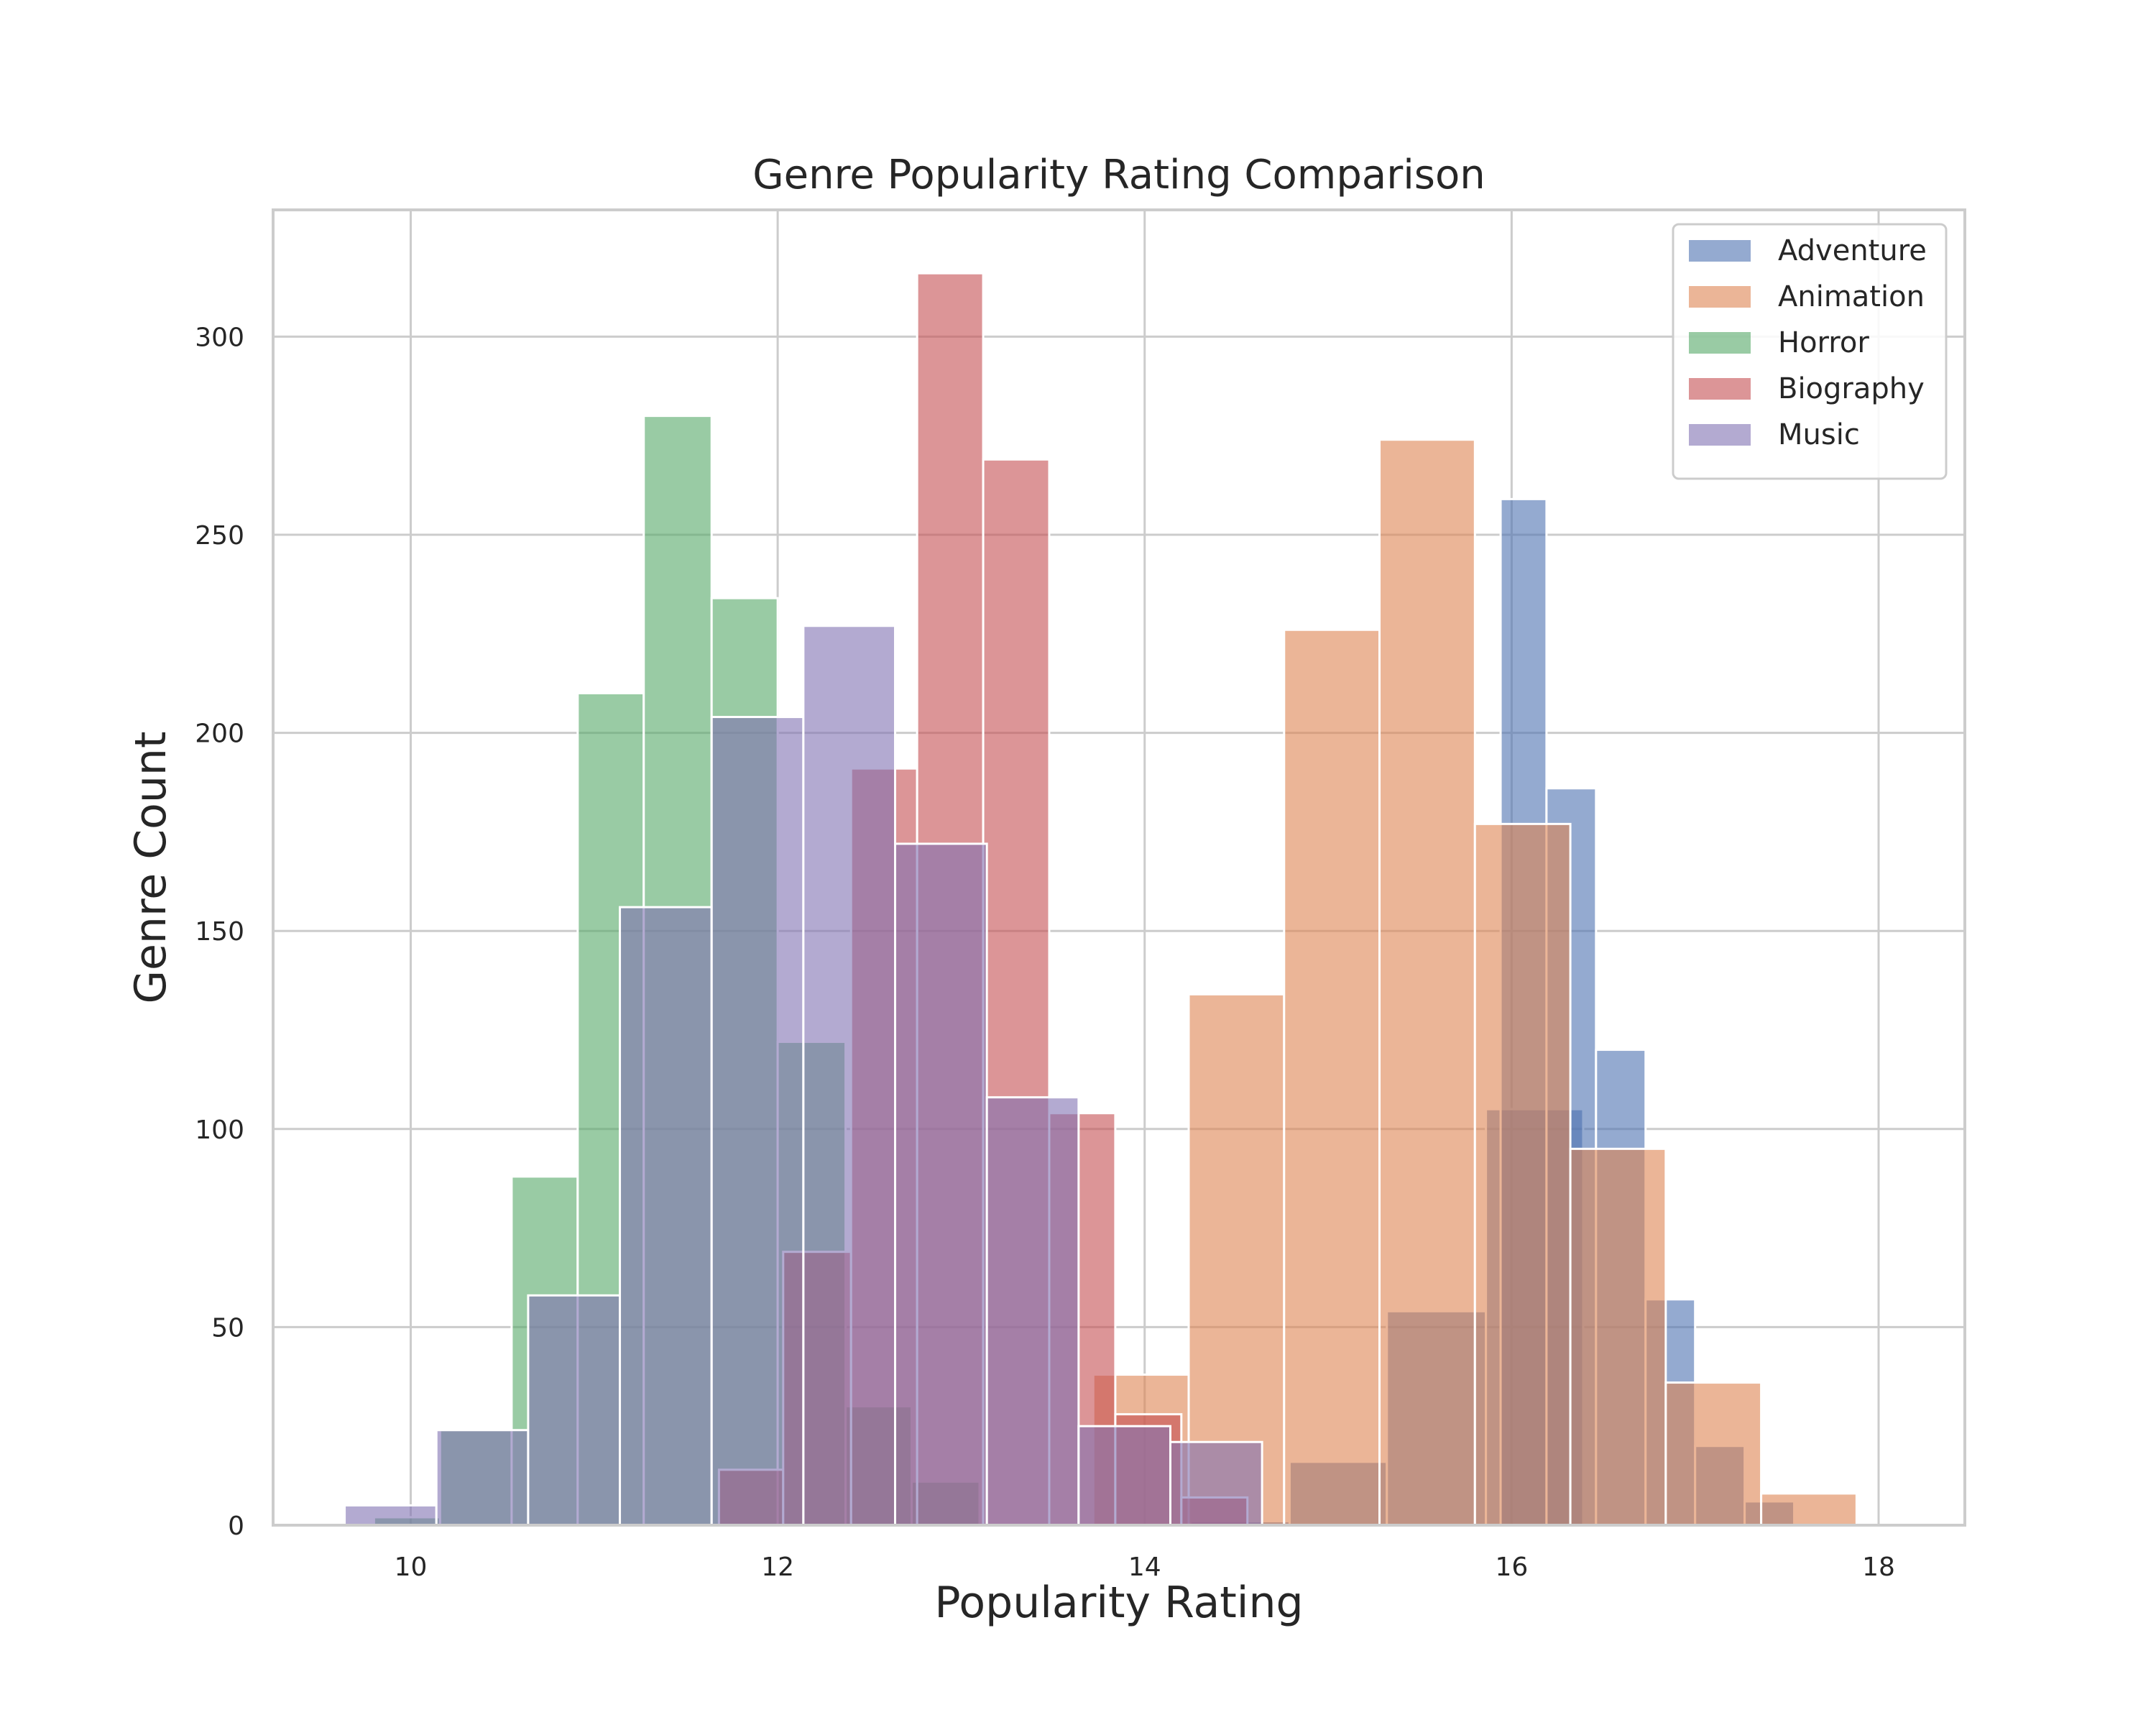 The height and width of the screenshot is (1725, 2156). What do you see at coordinates (1851, 388) in the screenshot?
I see `legend-label: Biography` at bounding box center [1851, 388].